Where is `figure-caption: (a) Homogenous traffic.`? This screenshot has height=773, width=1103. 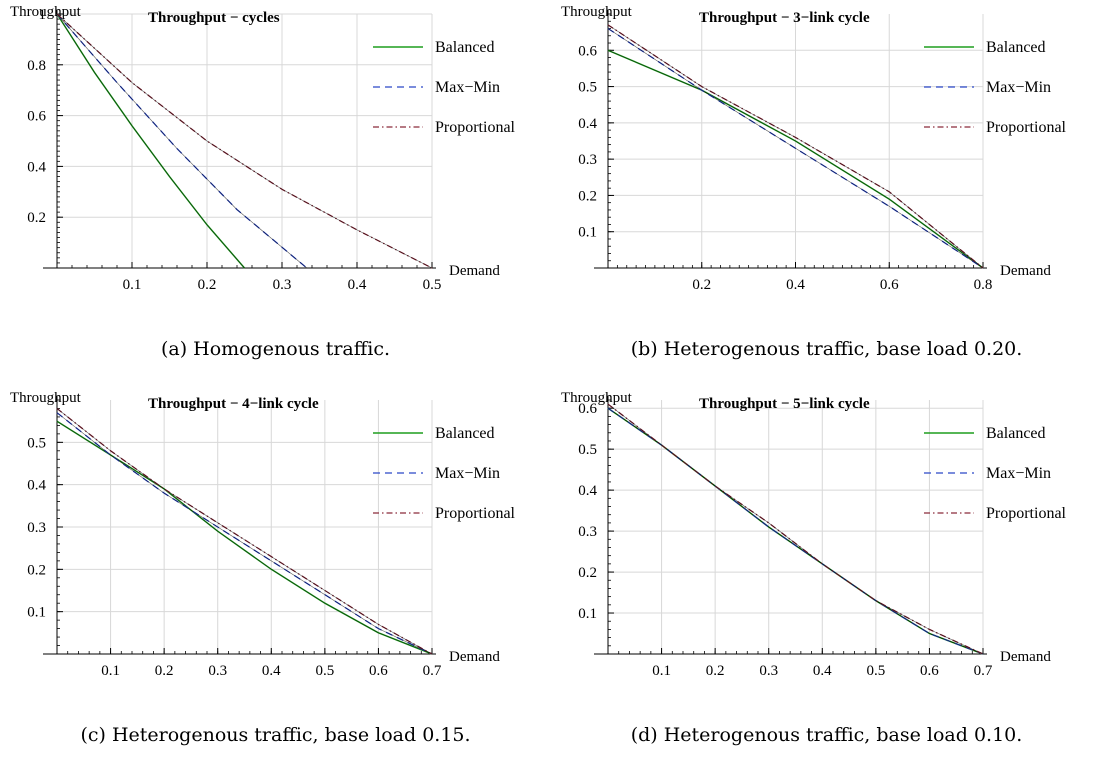 figure-caption: (a) Homogenous traffic. is located at coordinates (275, 349).